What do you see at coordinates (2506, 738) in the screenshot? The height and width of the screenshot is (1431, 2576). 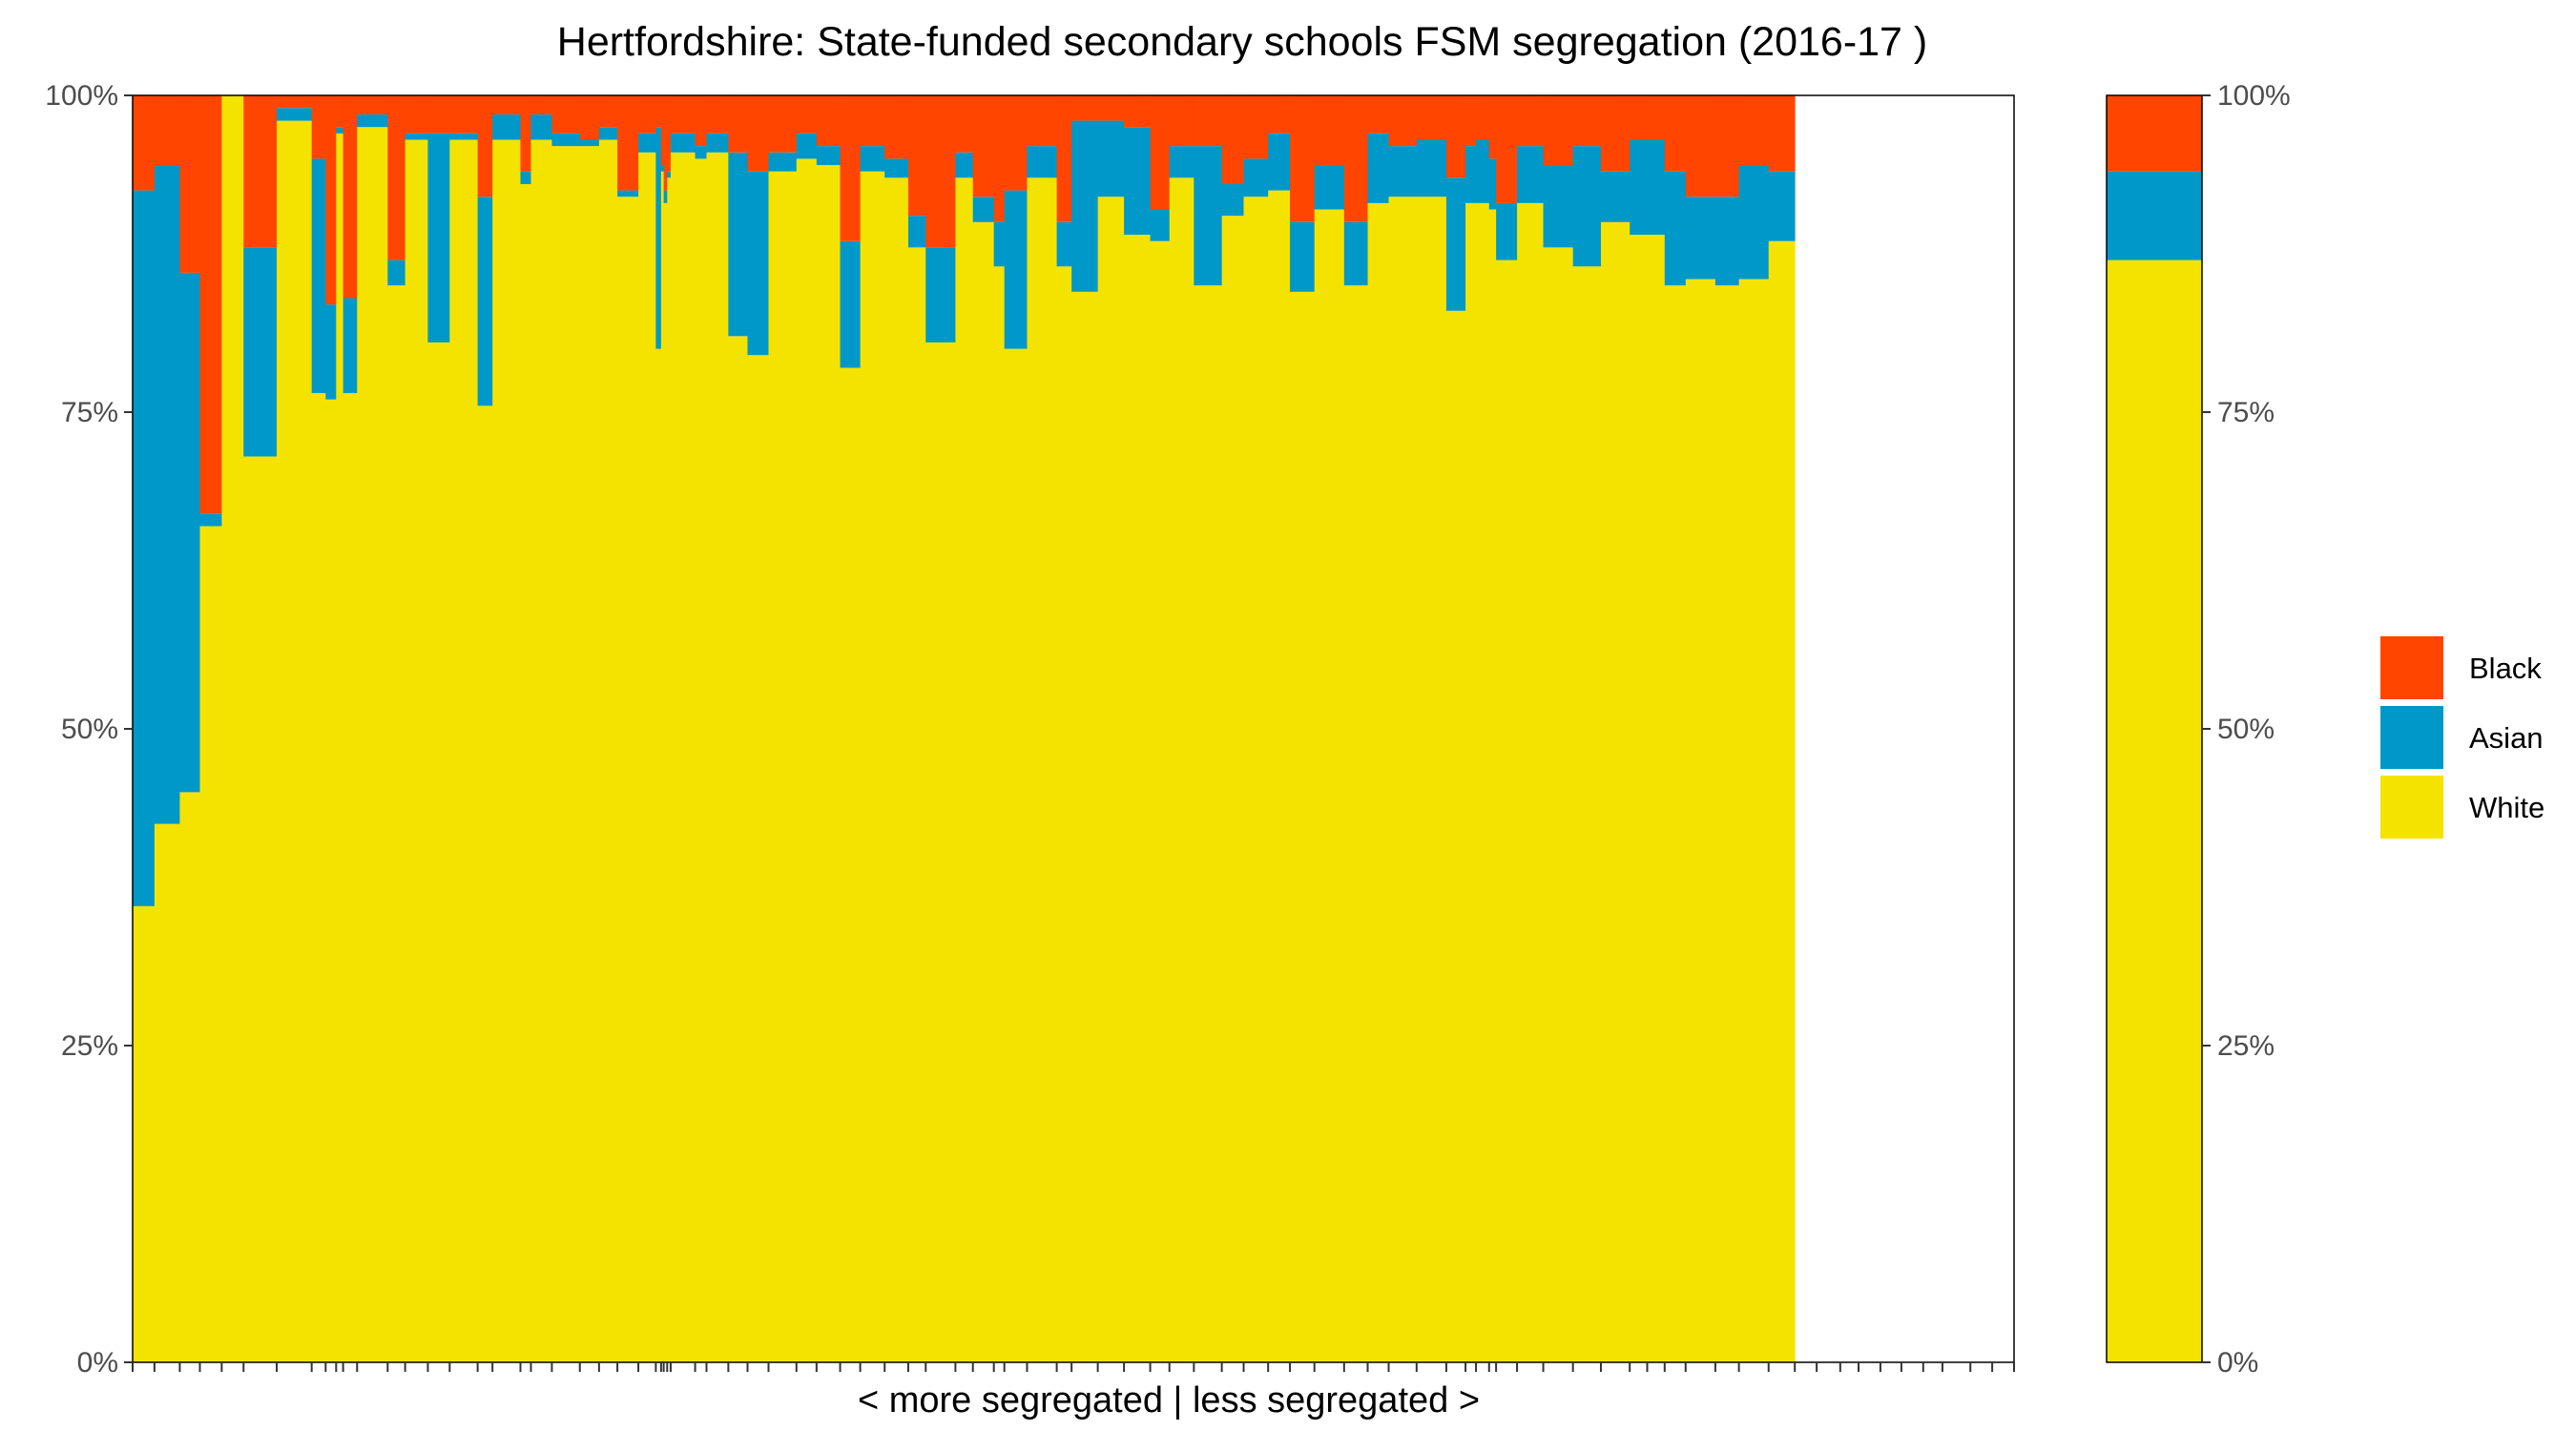 I see `legend-label-asian: Asian` at bounding box center [2506, 738].